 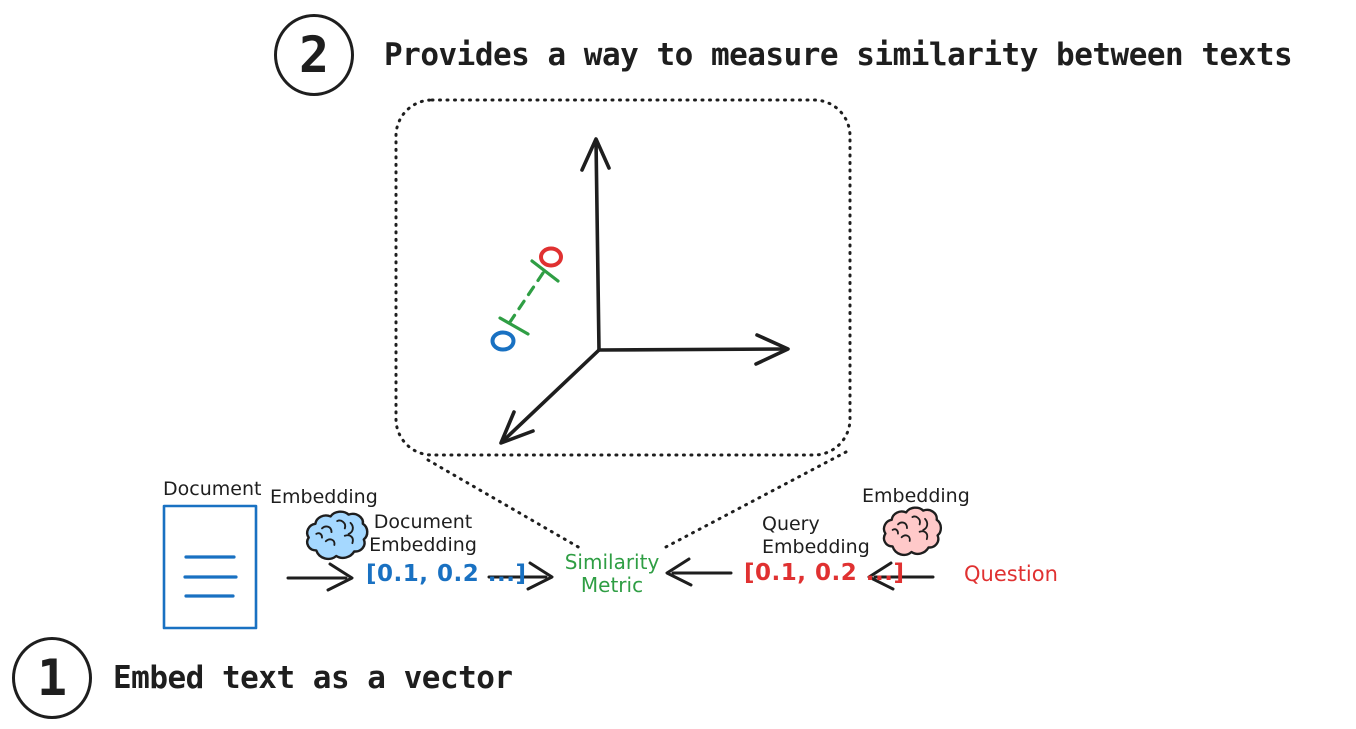 I want to click on step-1-badge: 1, so click(x=52, y=678).